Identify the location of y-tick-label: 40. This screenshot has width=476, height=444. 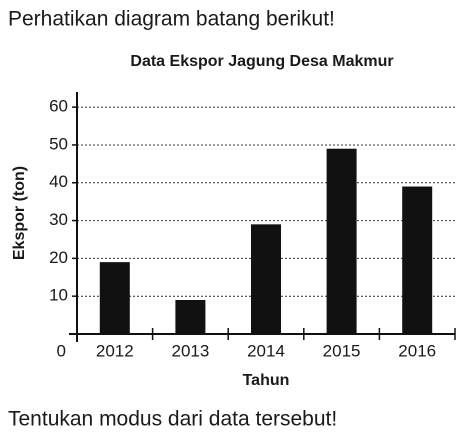
(58, 181).